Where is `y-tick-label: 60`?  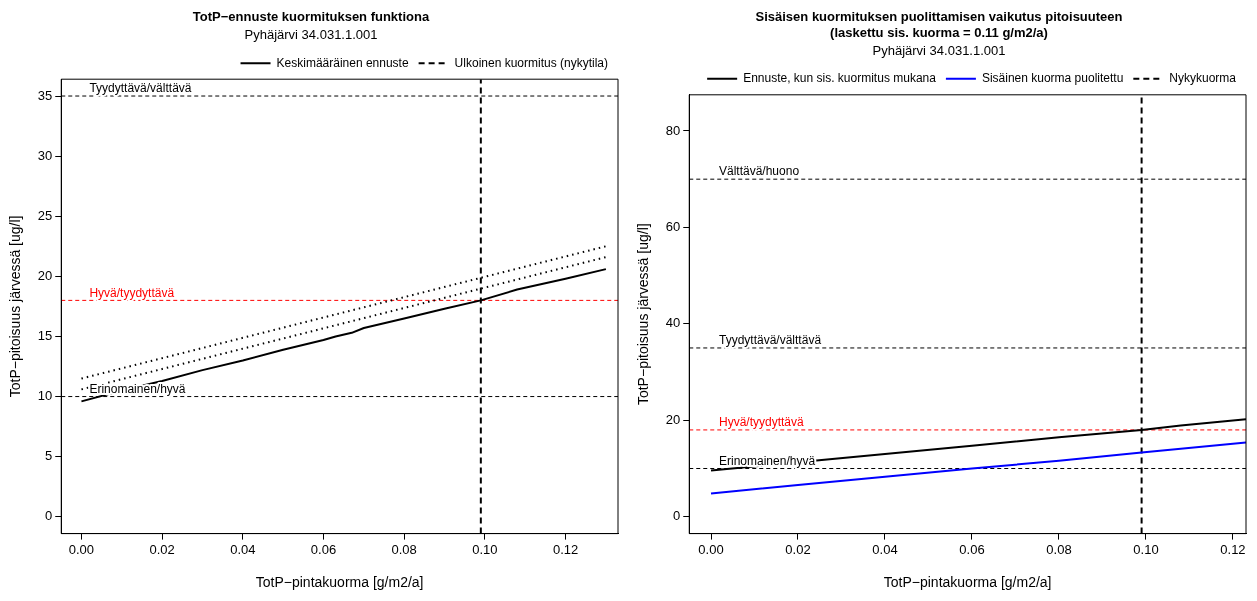
y-tick-label: 60 is located at coordinates (673, 226).